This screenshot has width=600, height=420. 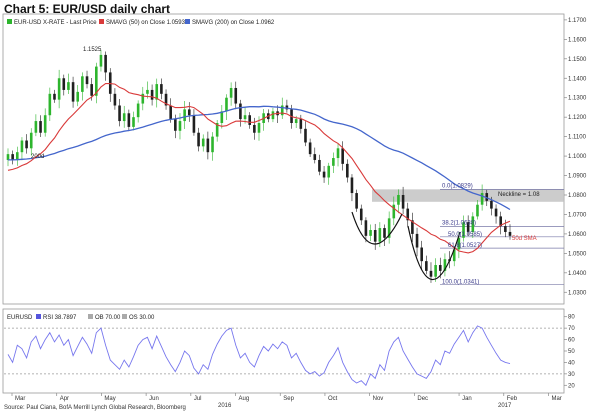 I want to click on fib-618-label: 61.8(1.0527), so click(x=465, y=246).